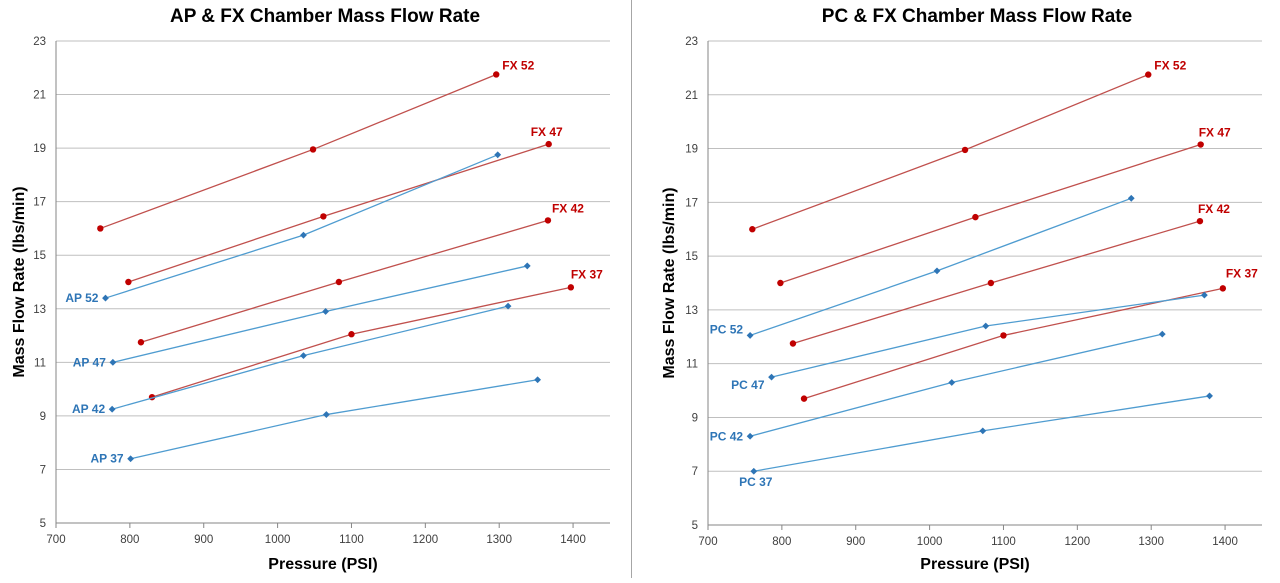 Image resolution: width=1280 pixels, height=583 pixels. What do you see at coordinates (88, 409) in the screenshot?
I see `series-label-ap-42: AP 42` at bounding box center [88, 409].